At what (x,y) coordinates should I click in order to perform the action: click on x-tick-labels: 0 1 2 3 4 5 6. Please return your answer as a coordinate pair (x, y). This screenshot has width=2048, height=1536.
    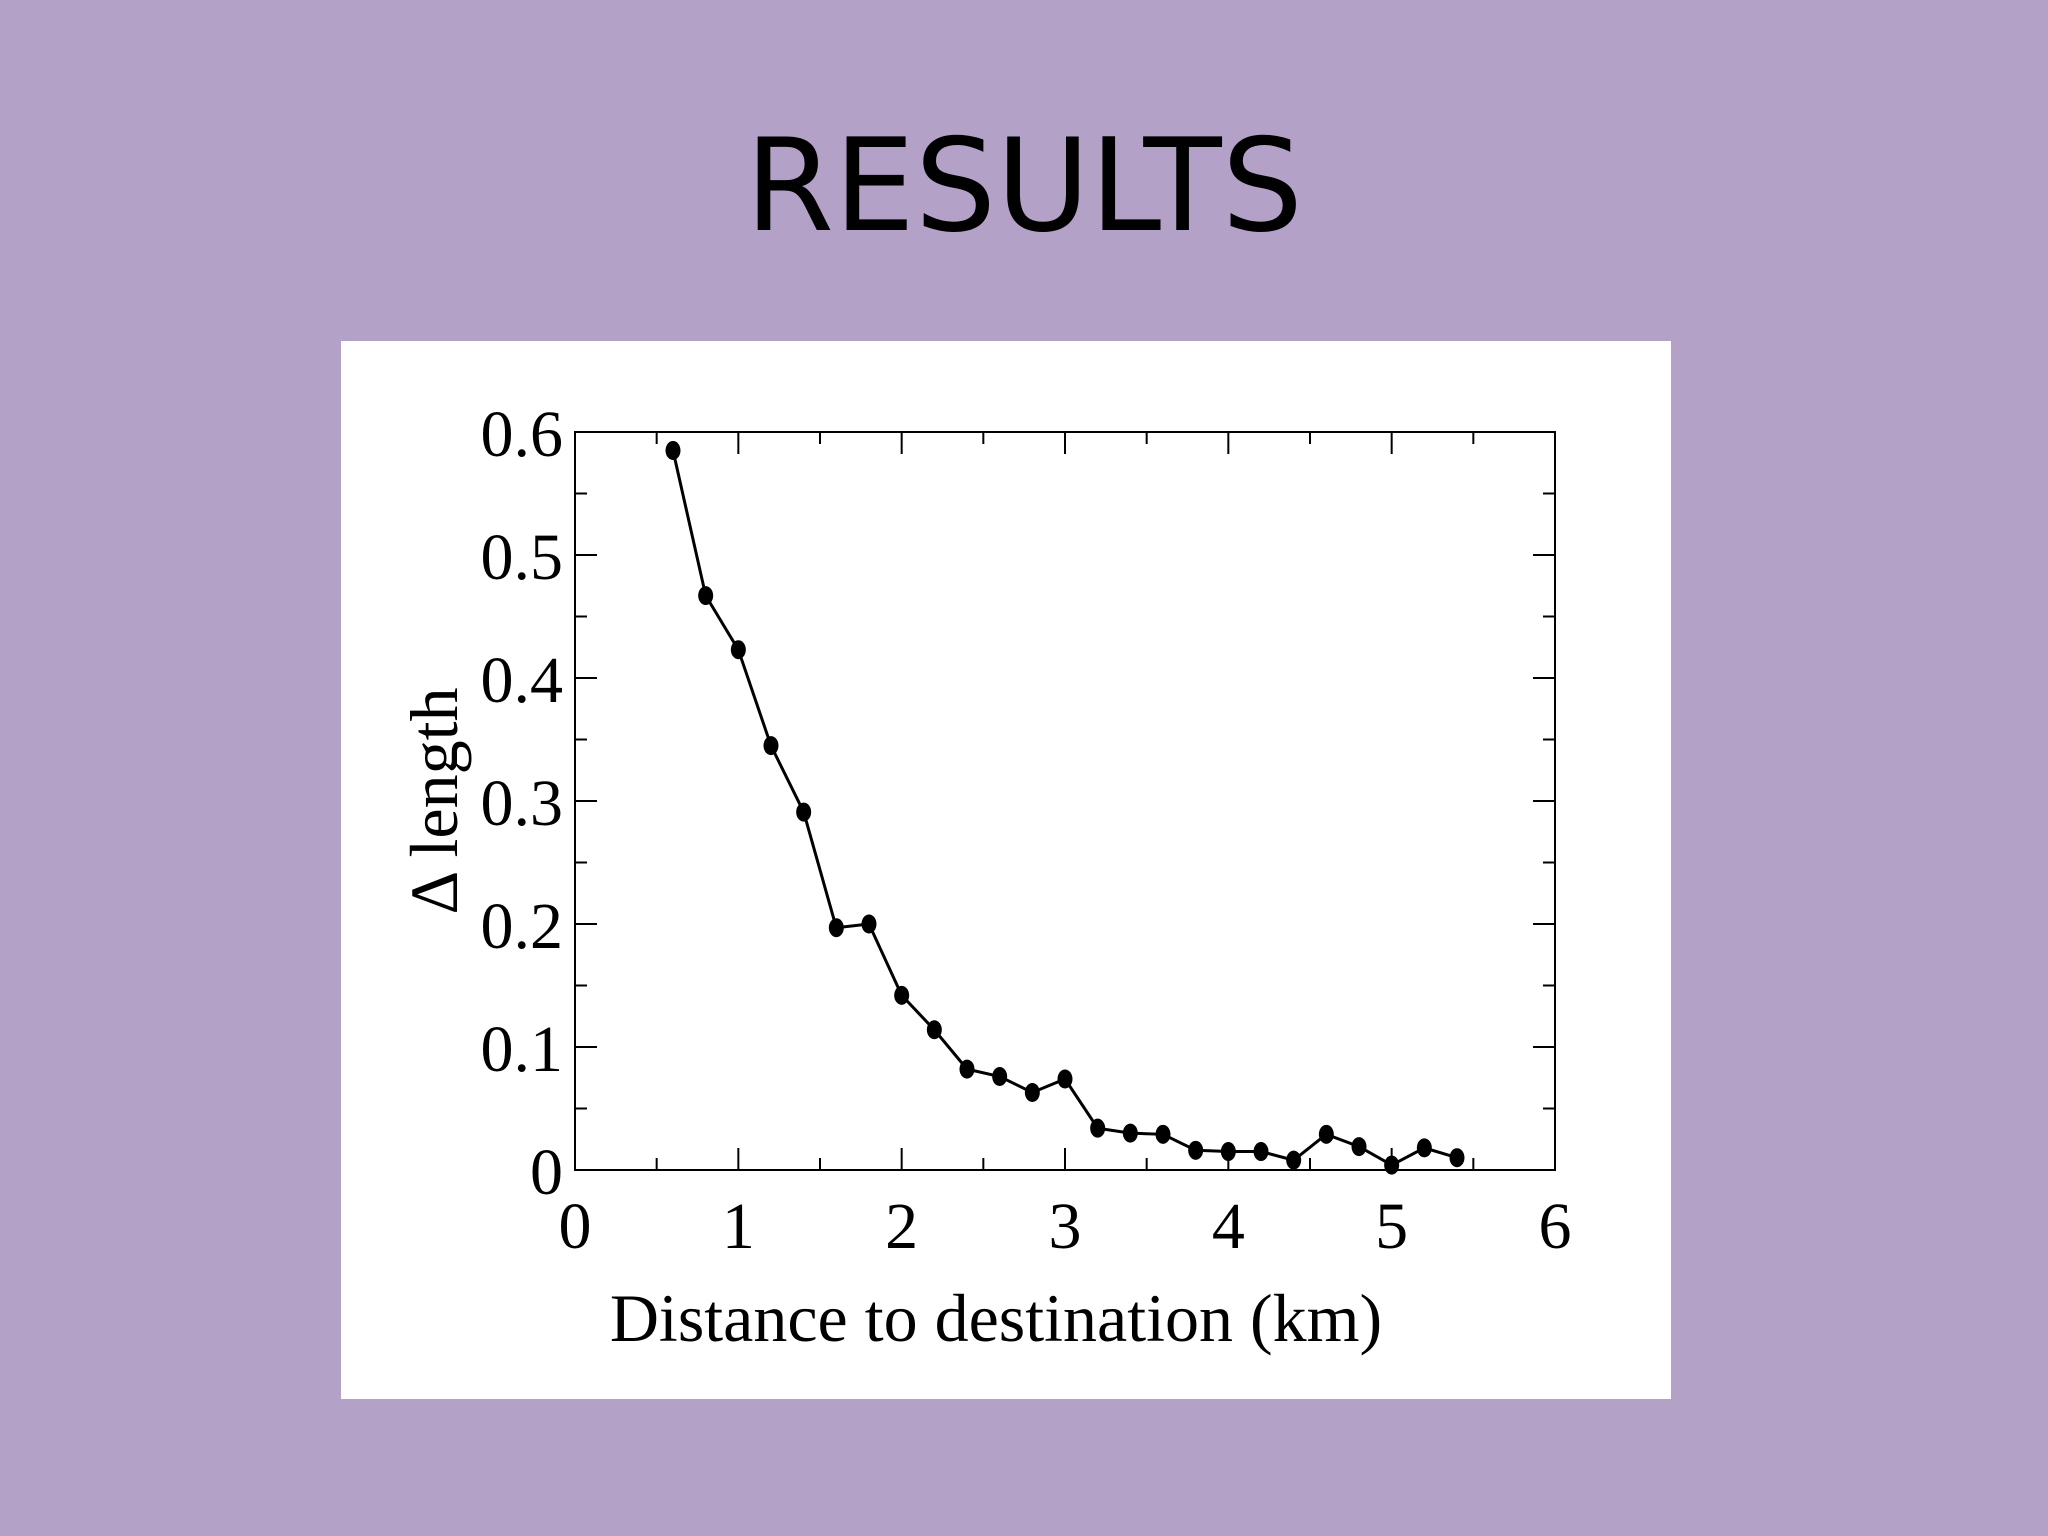
    Looking at the image, I should click on (1065, 1226).